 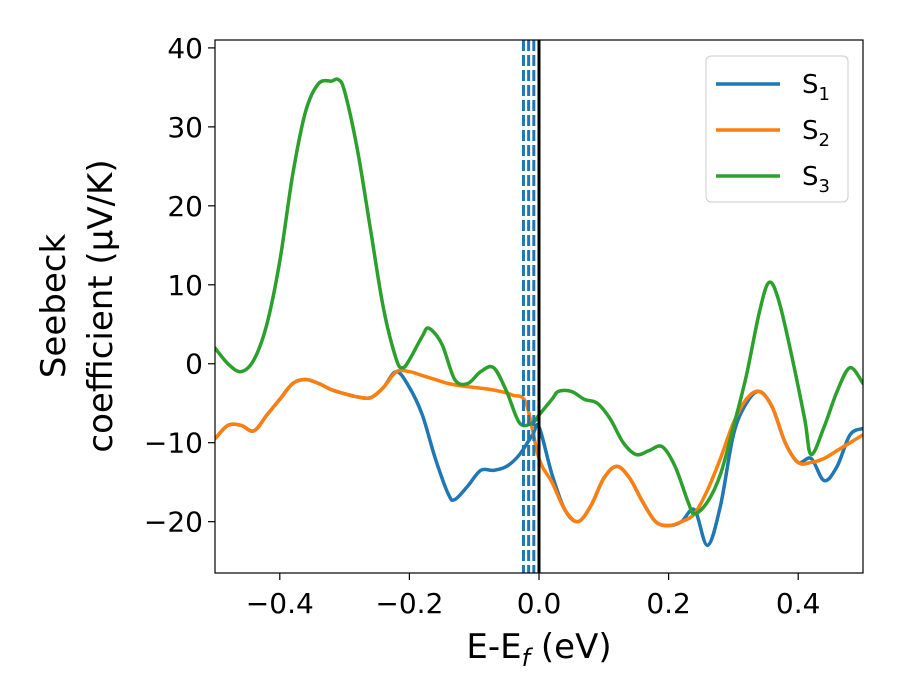 I want to click on y-axis-label-line2: coefficient (μV/K), so click(x=101, y=305).